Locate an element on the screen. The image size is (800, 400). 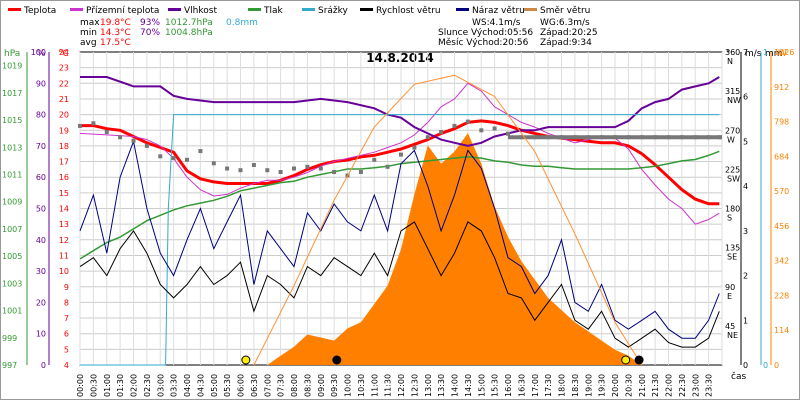
stat-label: min is located at coordinates (88, 33).